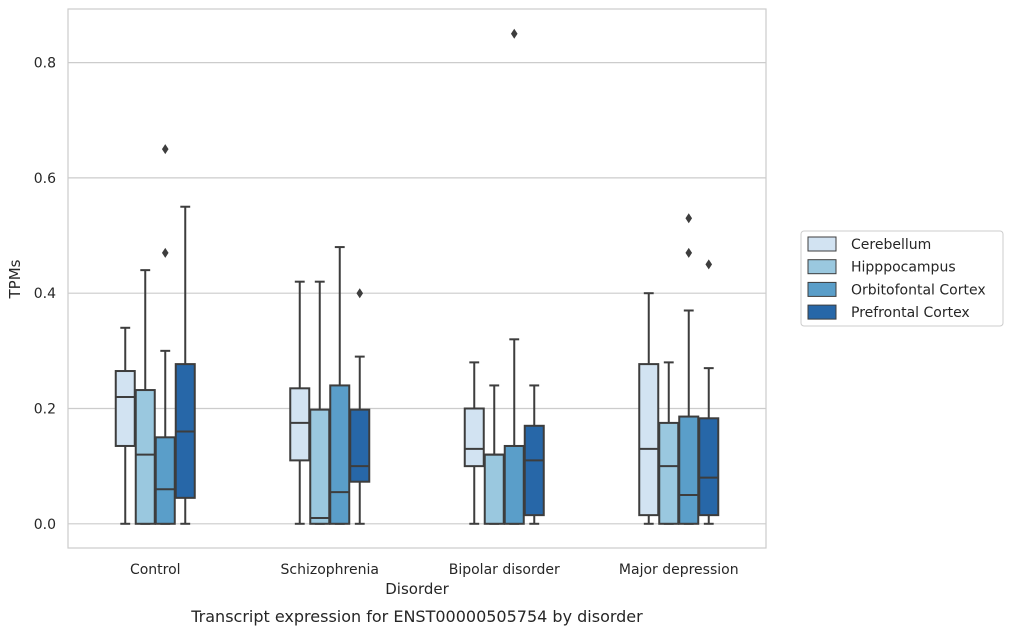 The width and height of the screenshot is (1014, 634). Describe the element at coordinates (679, 570) in the screenshot. I see `x-tick-label: Major depression` at that location.